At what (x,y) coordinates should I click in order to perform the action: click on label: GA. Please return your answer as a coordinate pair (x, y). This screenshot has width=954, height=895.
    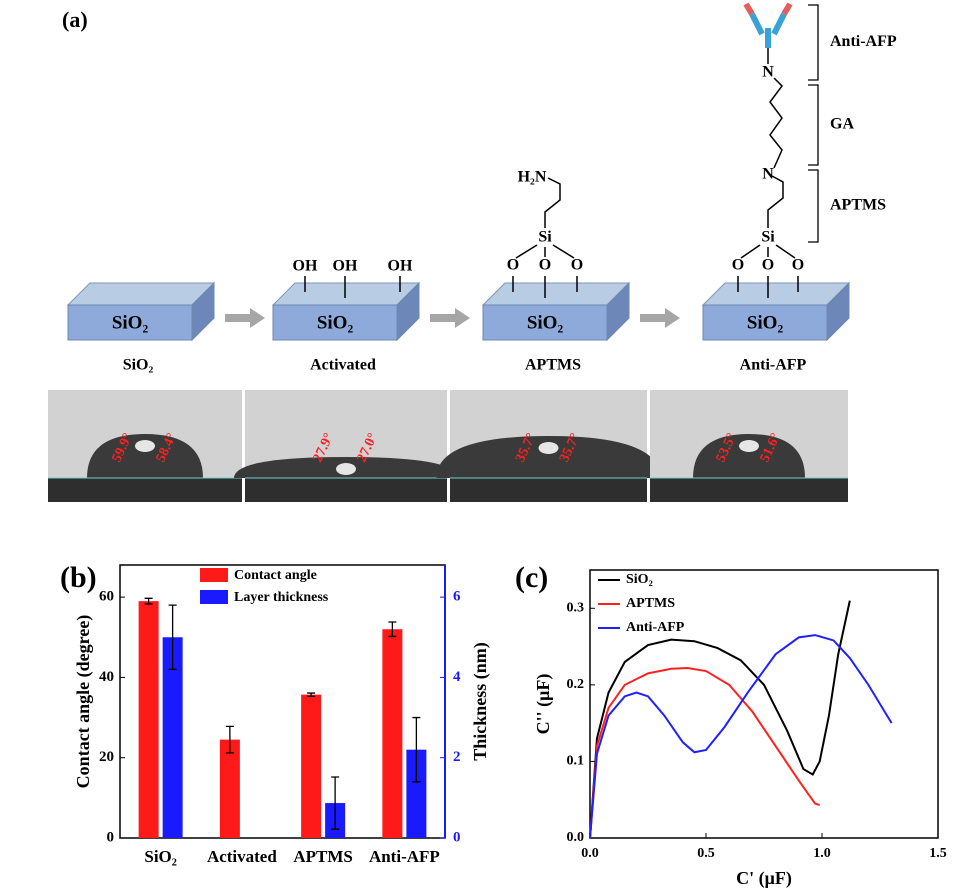
    Looking at the image, I should click on (842, 124).